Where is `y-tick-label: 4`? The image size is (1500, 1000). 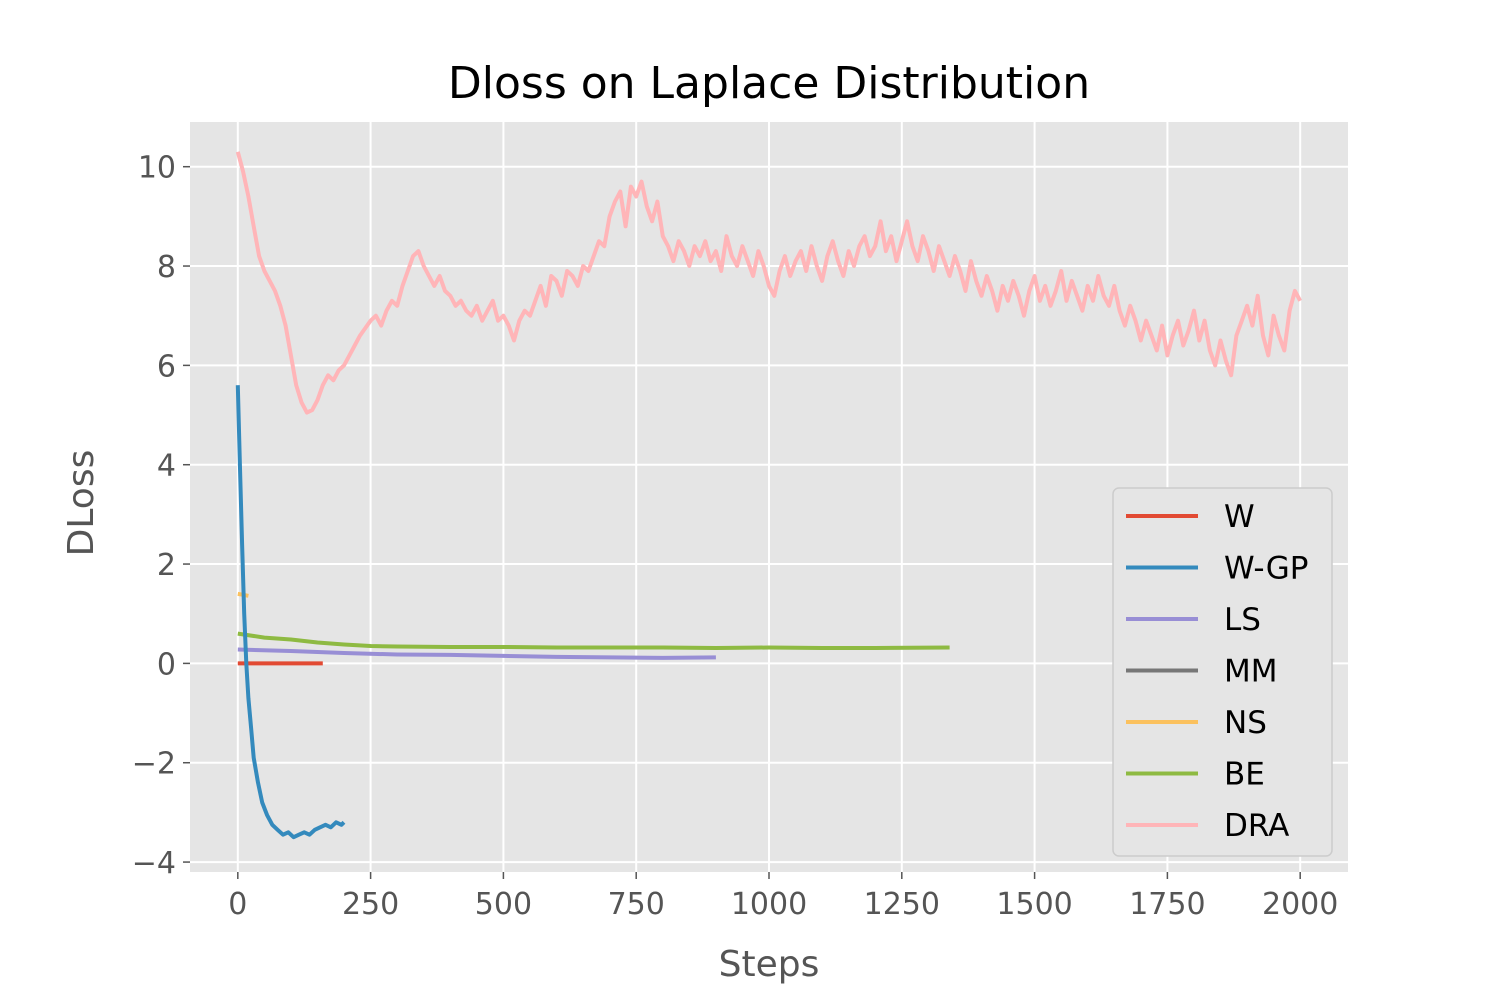
y-tick-label: 4 is located at coordinates (166, 466).